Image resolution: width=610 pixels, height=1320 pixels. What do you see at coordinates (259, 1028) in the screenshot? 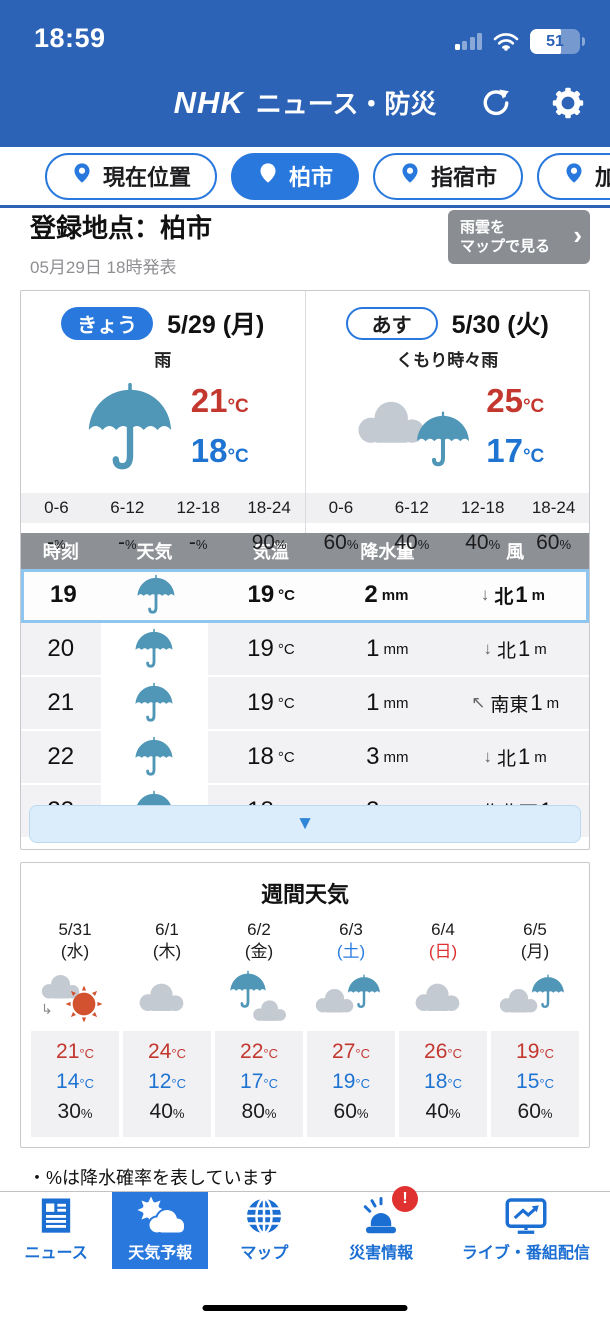
I see `weekly-day-2: 6/2 (金) 22°C 17°C 80%` at bounding box center [259, 1028].